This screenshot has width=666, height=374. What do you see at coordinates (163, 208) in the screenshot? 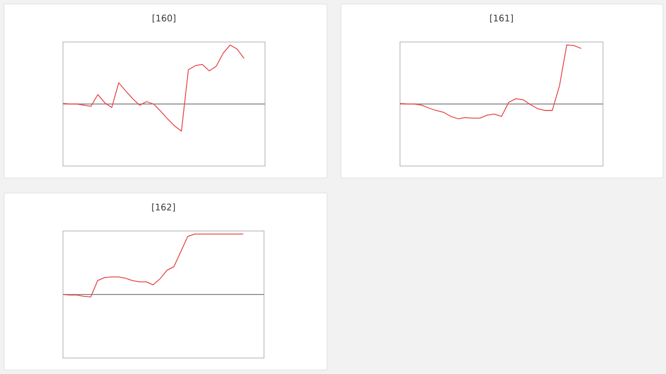
I see `chart-title: [162]` at bounding box center [163, 208].